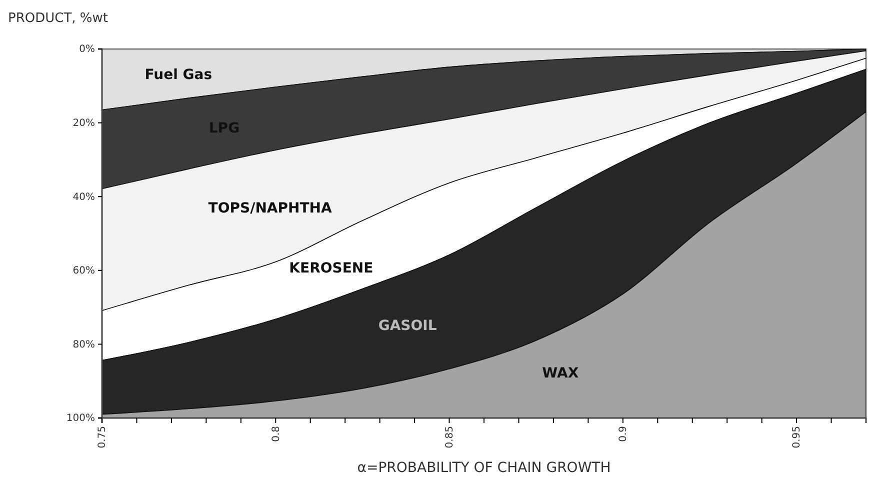  I want to click on x-axis-title: α=PROBABILITY OF CHAIN GROWTH, so click(484, 468).